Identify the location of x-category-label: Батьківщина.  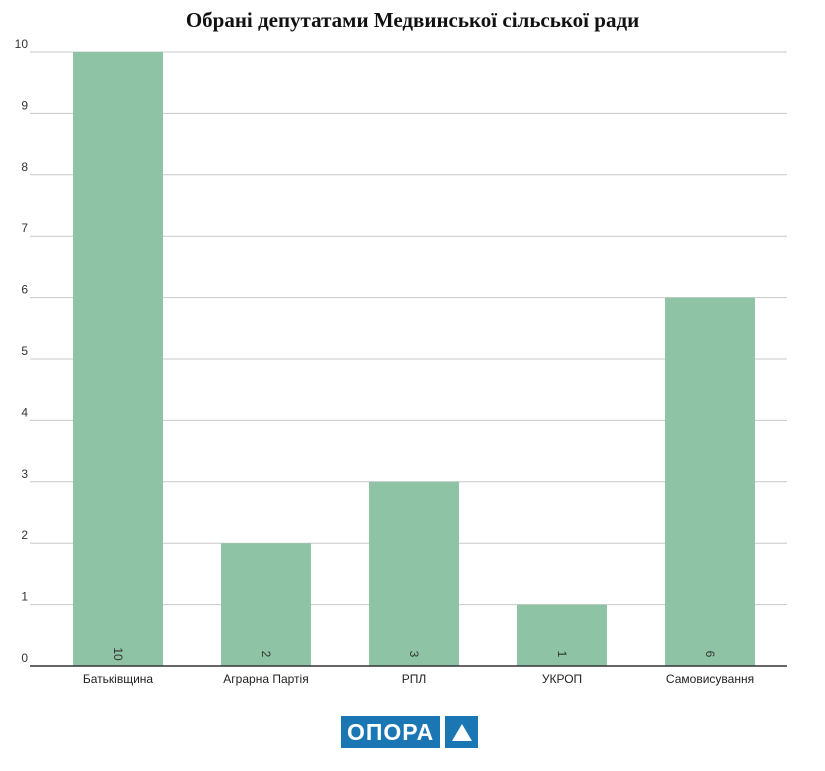
(118, 679).